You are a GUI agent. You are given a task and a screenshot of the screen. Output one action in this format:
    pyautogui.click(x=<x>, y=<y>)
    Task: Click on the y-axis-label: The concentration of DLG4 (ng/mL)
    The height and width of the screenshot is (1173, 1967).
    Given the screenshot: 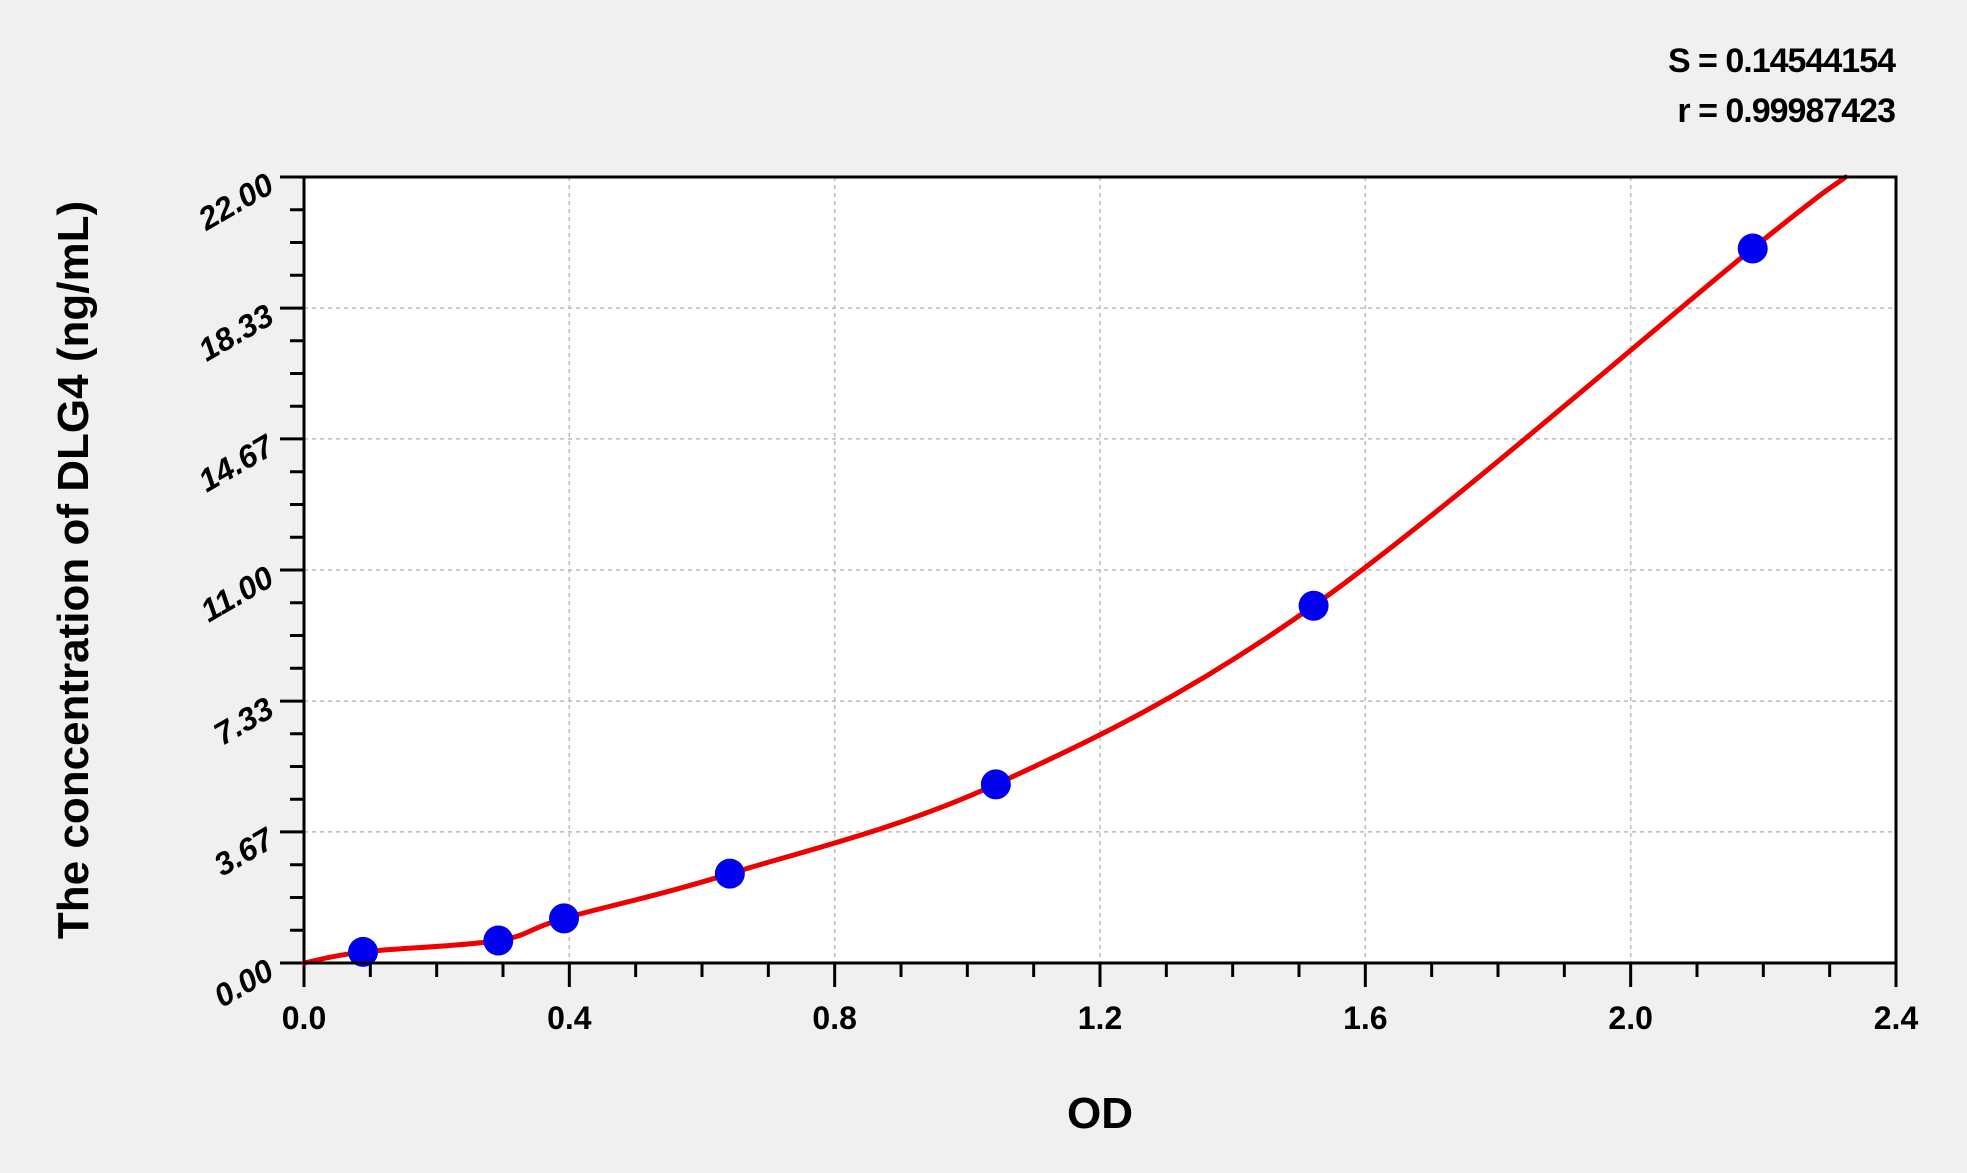 What is the action you would take?
    pyautogui.click(x=73, y=570)
    